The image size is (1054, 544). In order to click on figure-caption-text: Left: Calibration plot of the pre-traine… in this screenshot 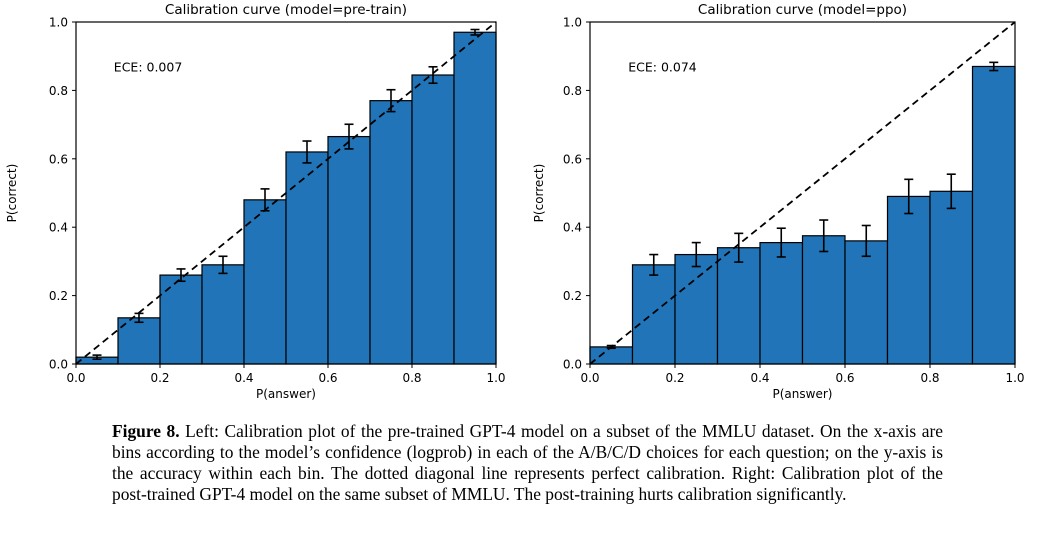, I will do `click(527, 462)`.